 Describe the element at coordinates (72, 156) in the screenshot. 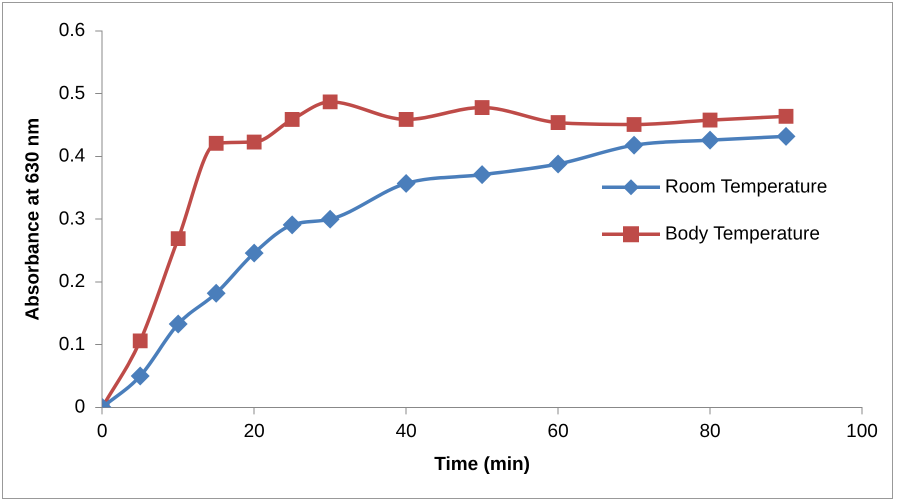

I see `y-tick-label: 0.4` at that location.